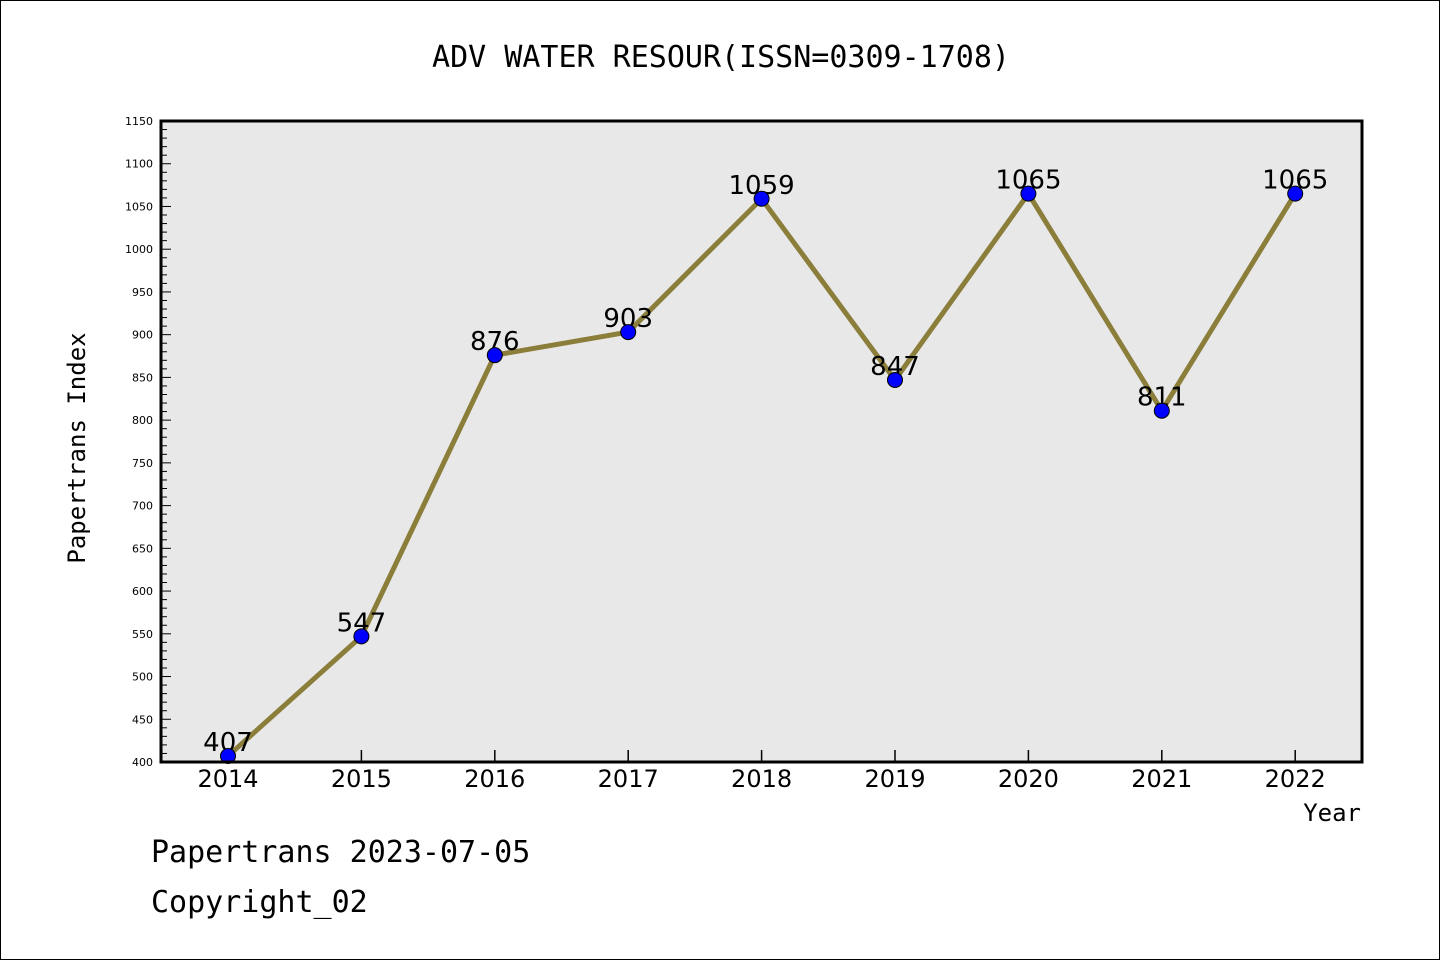  I want to click on y-tick-label: 850, so click(142, 377).